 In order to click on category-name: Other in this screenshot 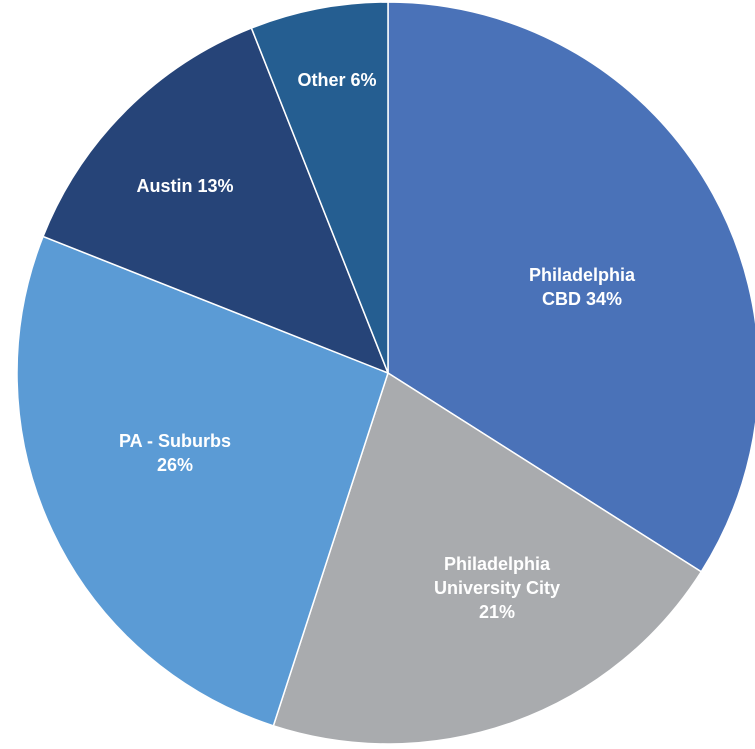, I will do `click(321, 80)`.